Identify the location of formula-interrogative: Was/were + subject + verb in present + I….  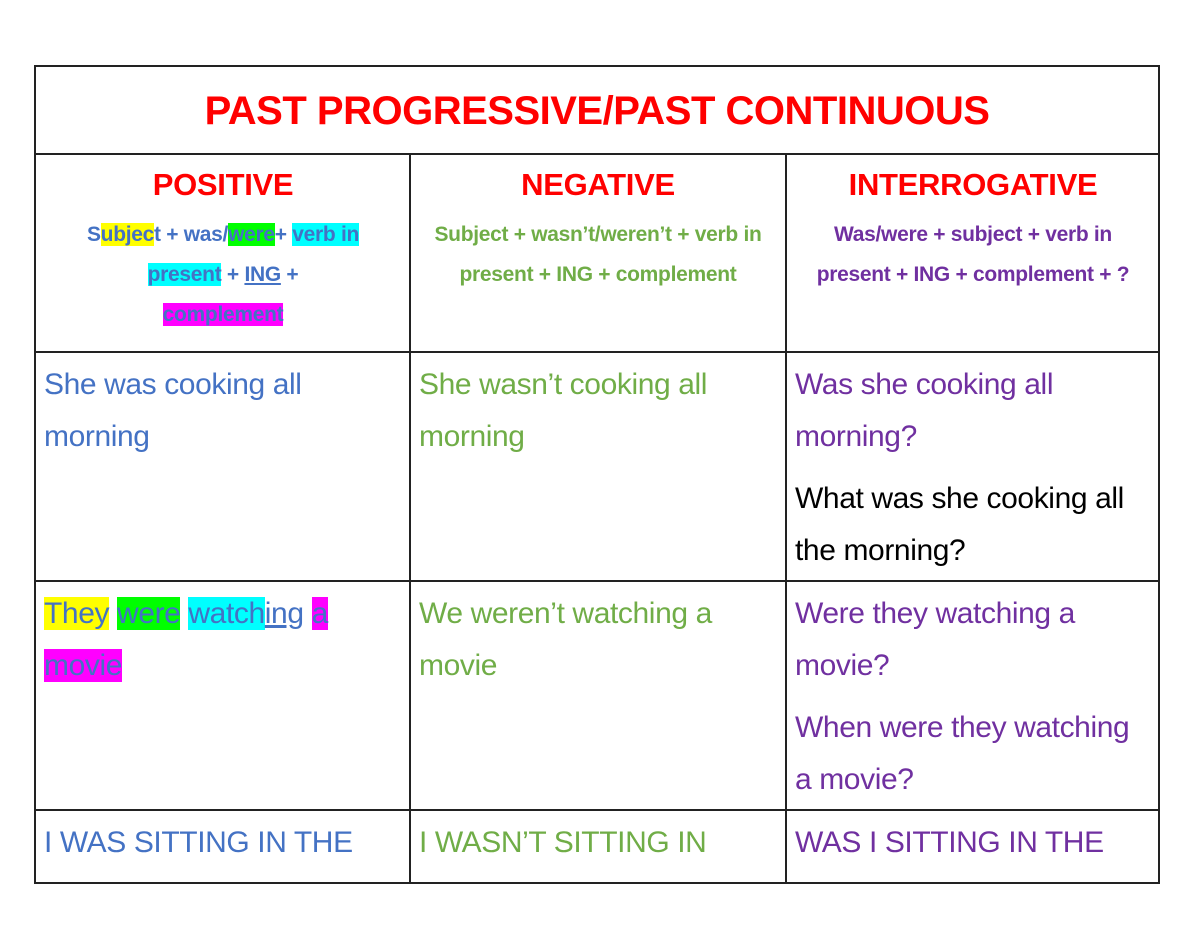
(973, 254).